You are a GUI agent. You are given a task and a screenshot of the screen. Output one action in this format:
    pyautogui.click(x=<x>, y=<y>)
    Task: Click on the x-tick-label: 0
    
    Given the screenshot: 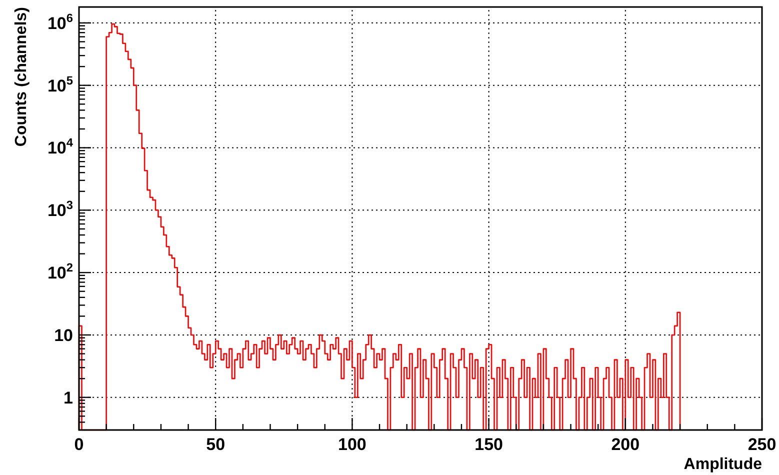 What is the action you would take?
    pyautogui.click(x=79, y=444)
    